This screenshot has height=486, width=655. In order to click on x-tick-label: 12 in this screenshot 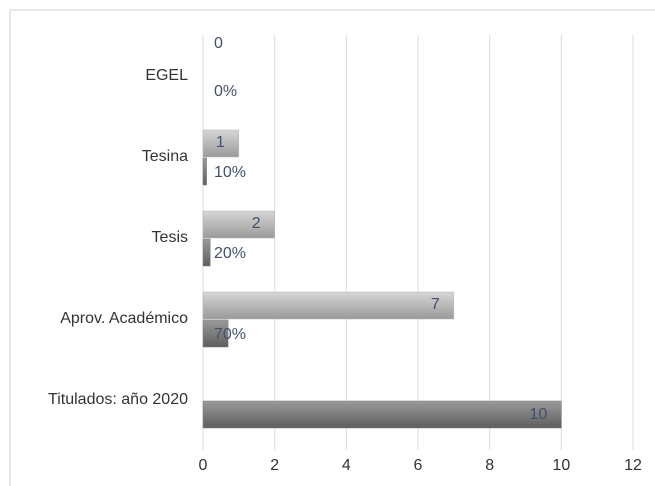, I will do `click(633, 465)`.